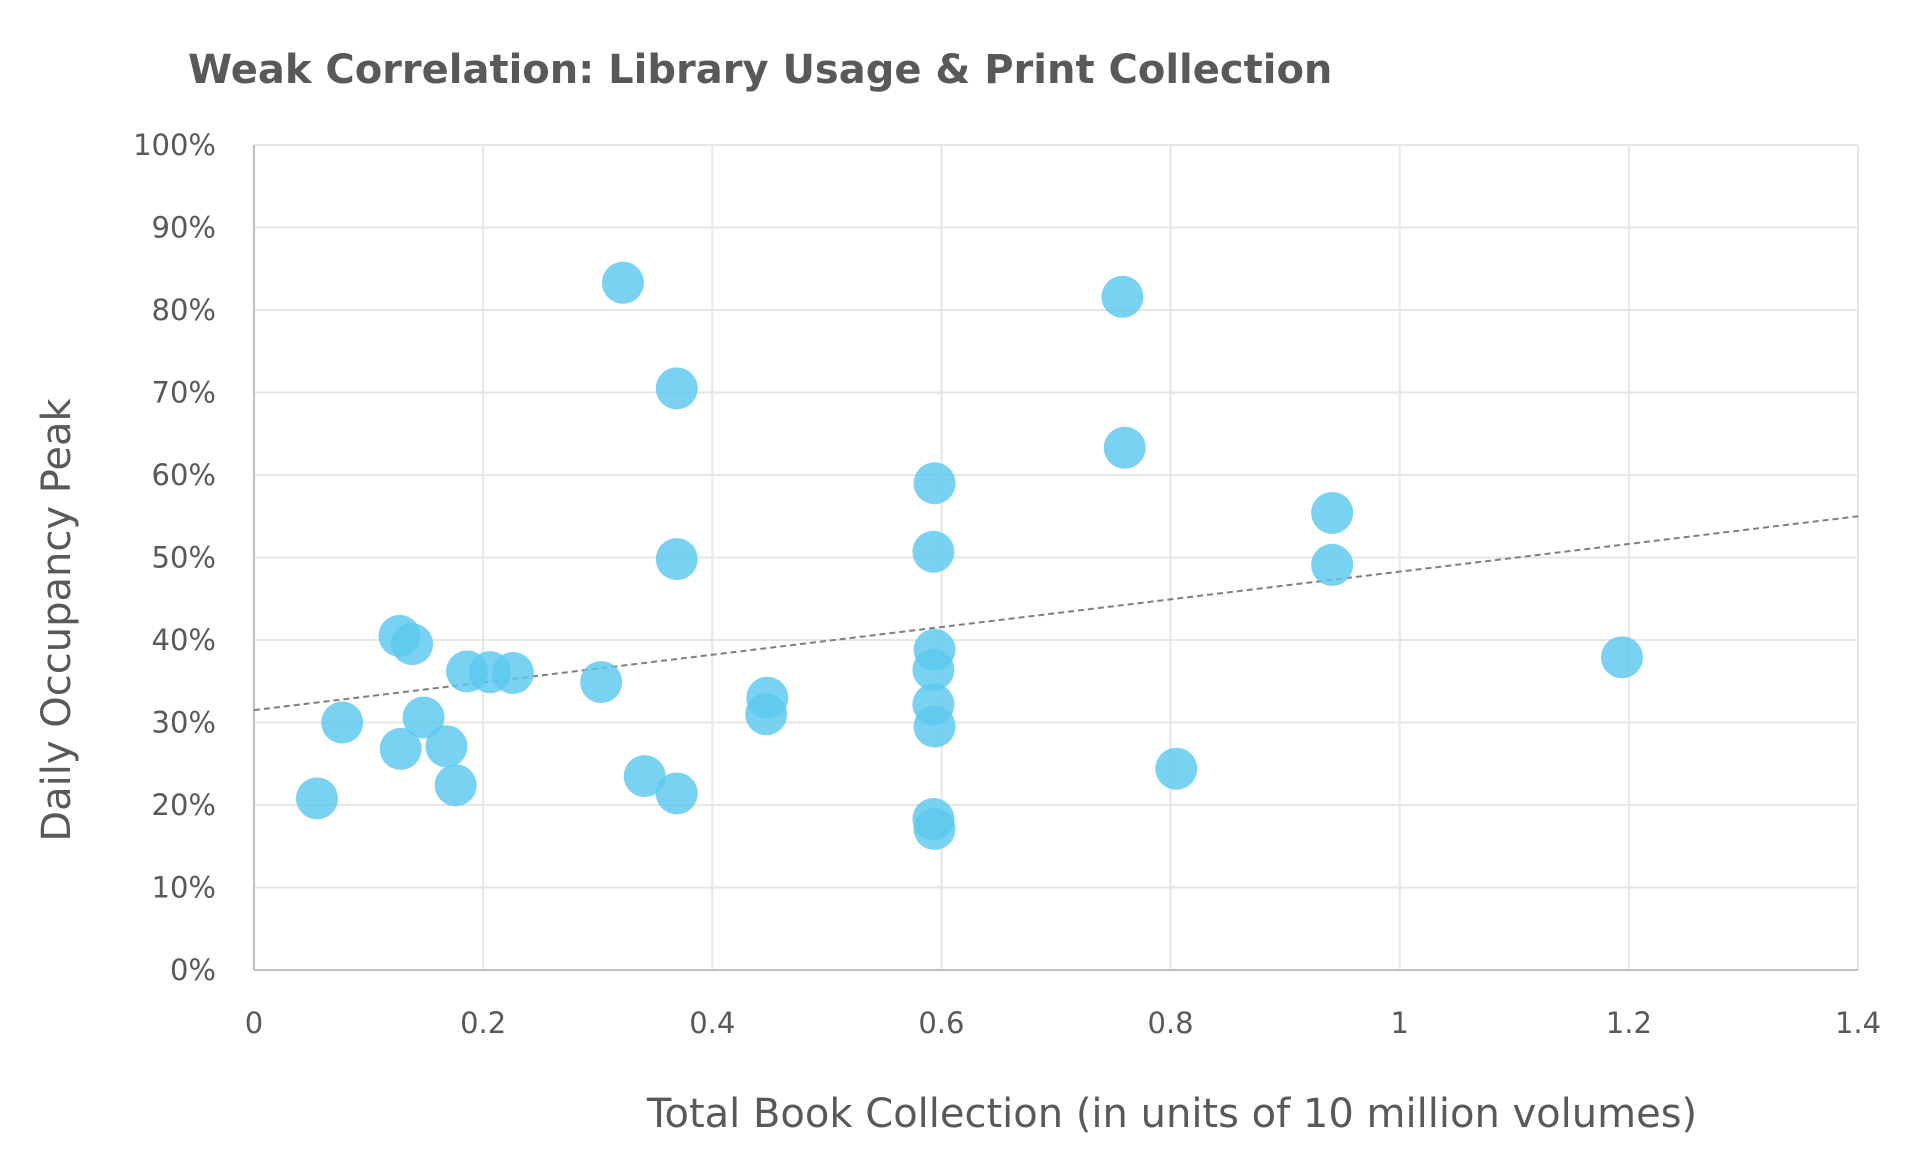 This screenshot has width=1915, height=1170. I want to click on x-tick-label: 1.2, so click(1629, 1023).